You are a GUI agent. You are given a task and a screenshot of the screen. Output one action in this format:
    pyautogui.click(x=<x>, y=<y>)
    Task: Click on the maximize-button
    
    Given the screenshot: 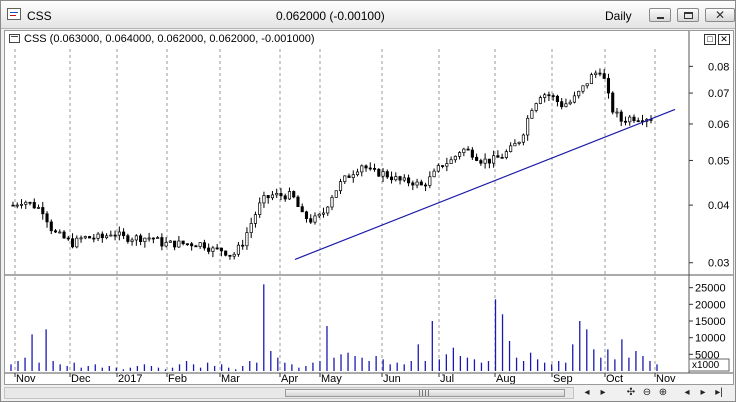 What is the action you would take?
    pyautogui.click(x=688, y=15)
    